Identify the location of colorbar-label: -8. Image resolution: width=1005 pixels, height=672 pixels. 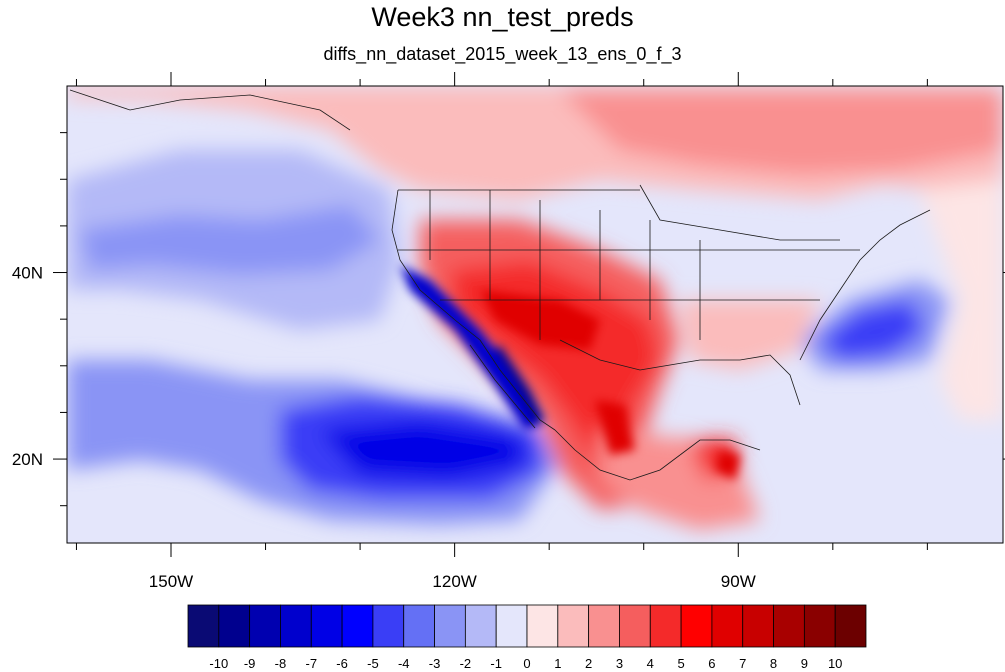
(281, 663).